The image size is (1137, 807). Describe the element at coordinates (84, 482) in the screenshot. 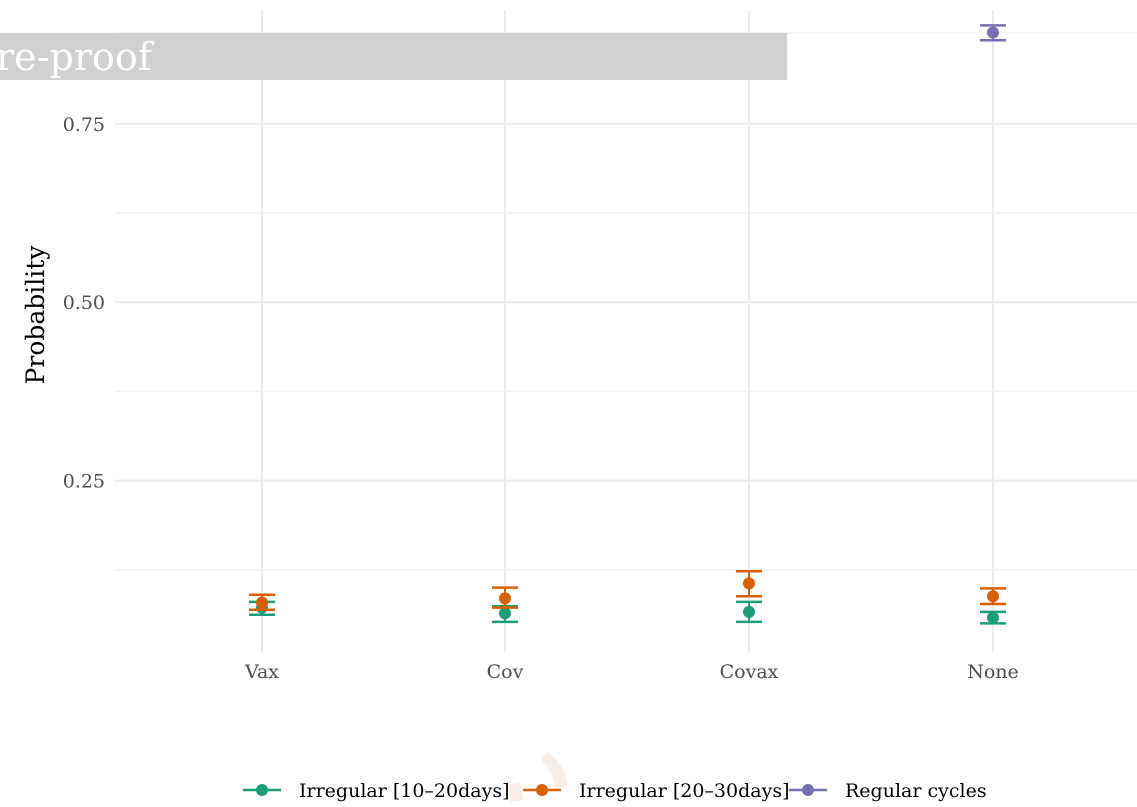

I see `y-tick-label: 0.25` at that location.